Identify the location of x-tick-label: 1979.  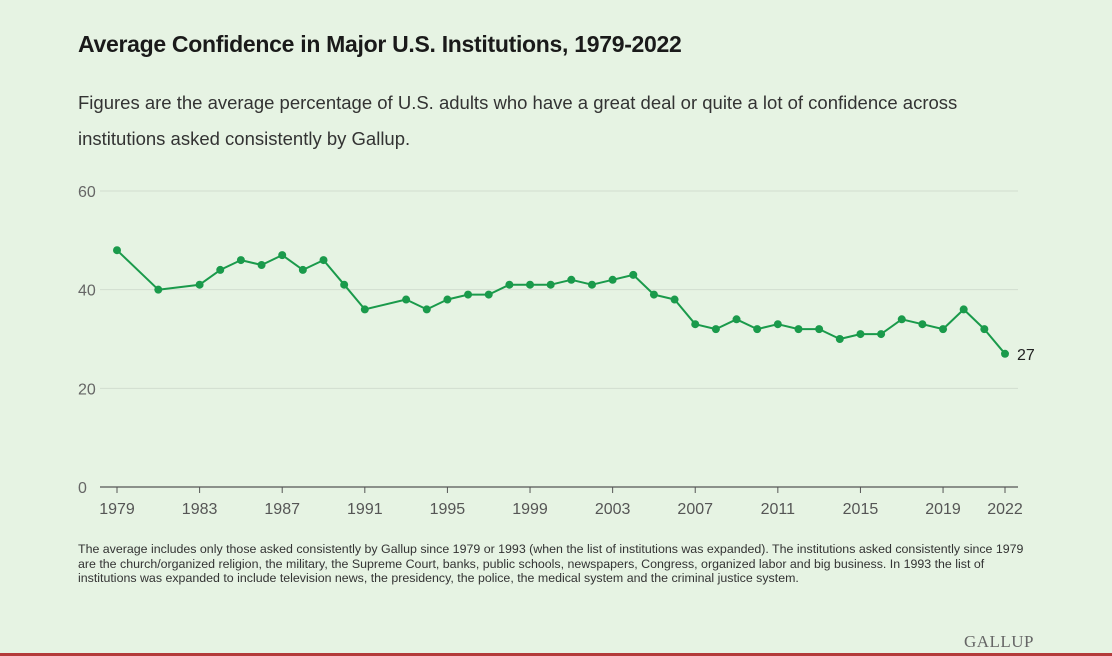
(117, 509).